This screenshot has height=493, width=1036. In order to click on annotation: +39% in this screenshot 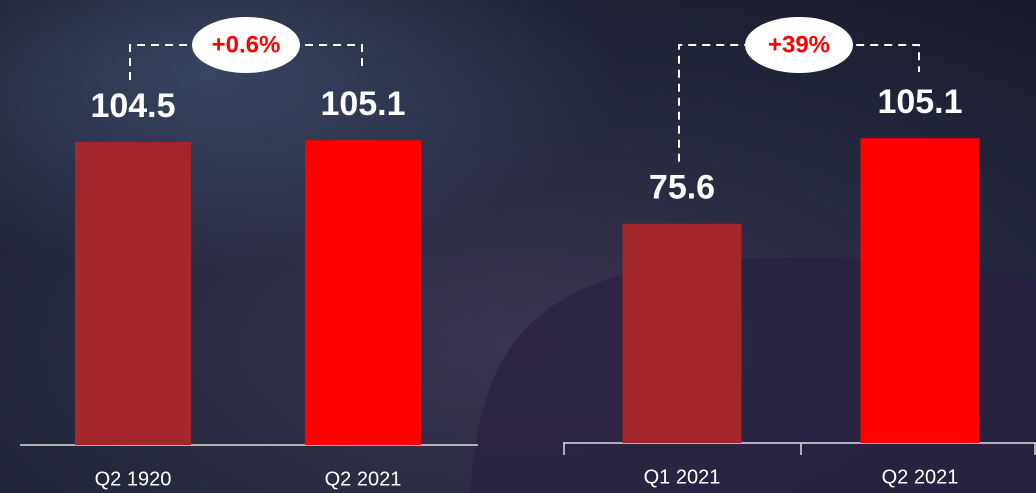, I will do `click(799, 44)`.